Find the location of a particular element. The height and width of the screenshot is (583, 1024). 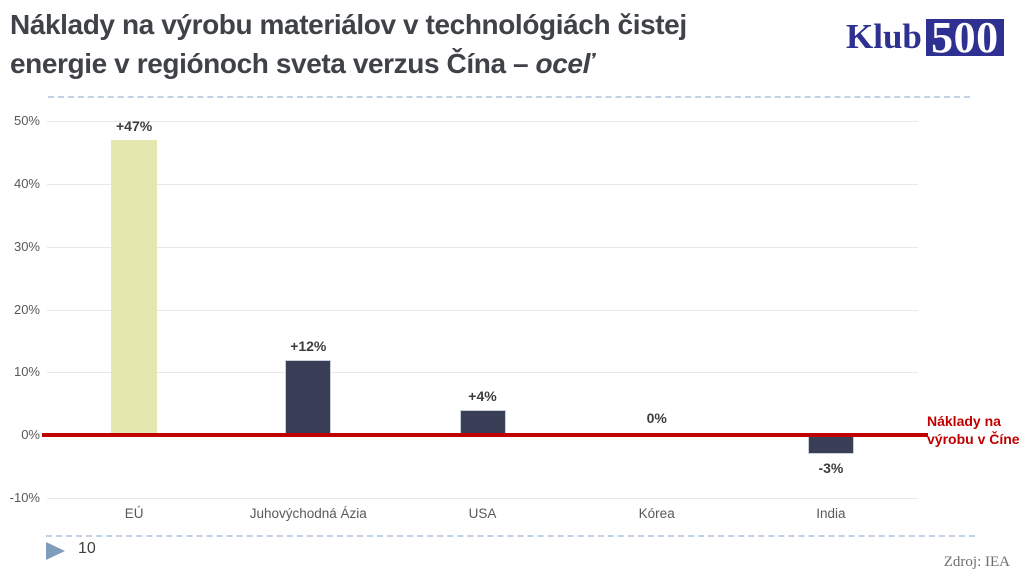

china-baseline-label-line-2: výrobu v Číne is located at coordinates (973, 438).